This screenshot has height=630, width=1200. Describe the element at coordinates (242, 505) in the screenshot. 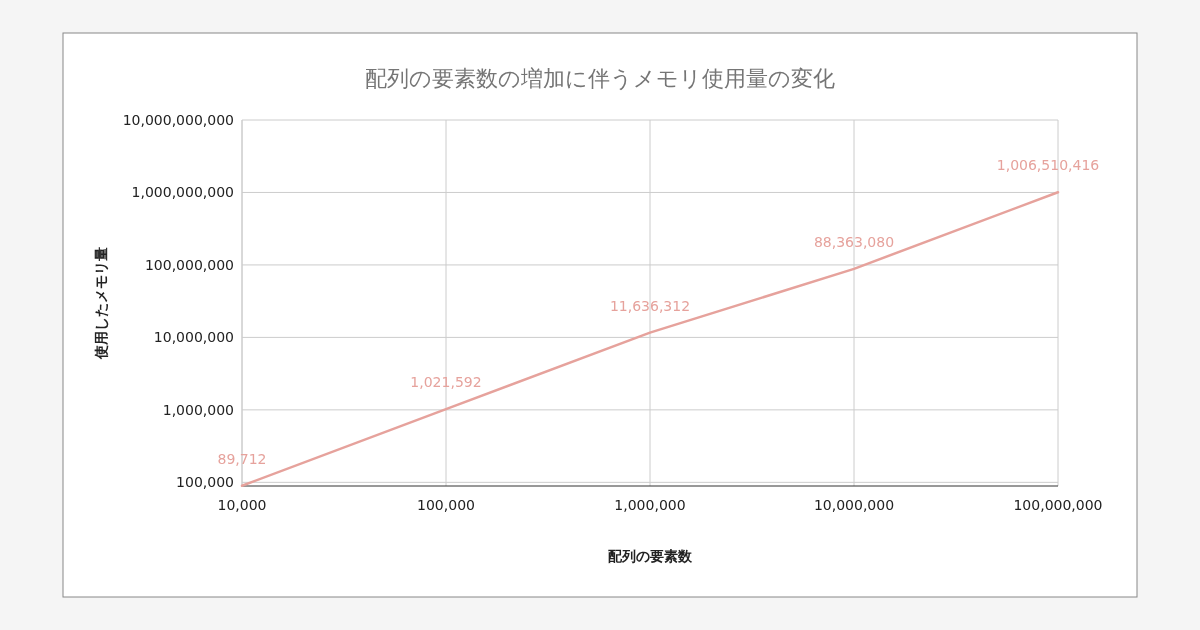

I see `x-tick-label: 10,000` at that location.